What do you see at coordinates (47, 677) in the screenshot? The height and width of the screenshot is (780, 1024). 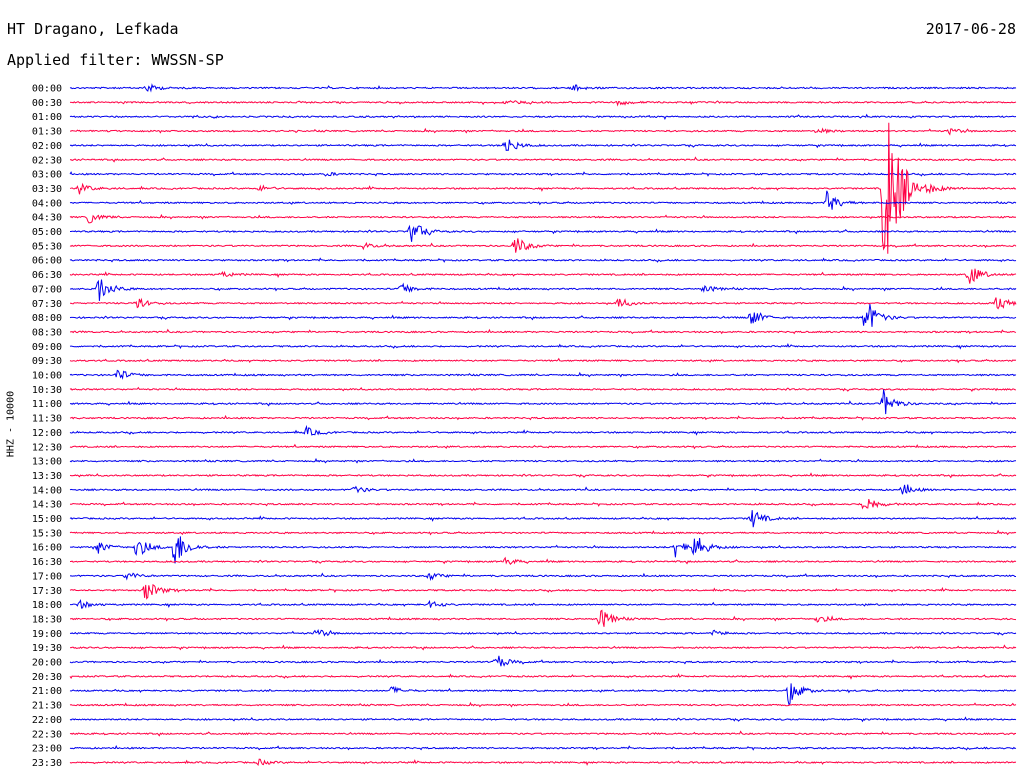 I see `time-label: 20:30` at bounding box center [47, 677].